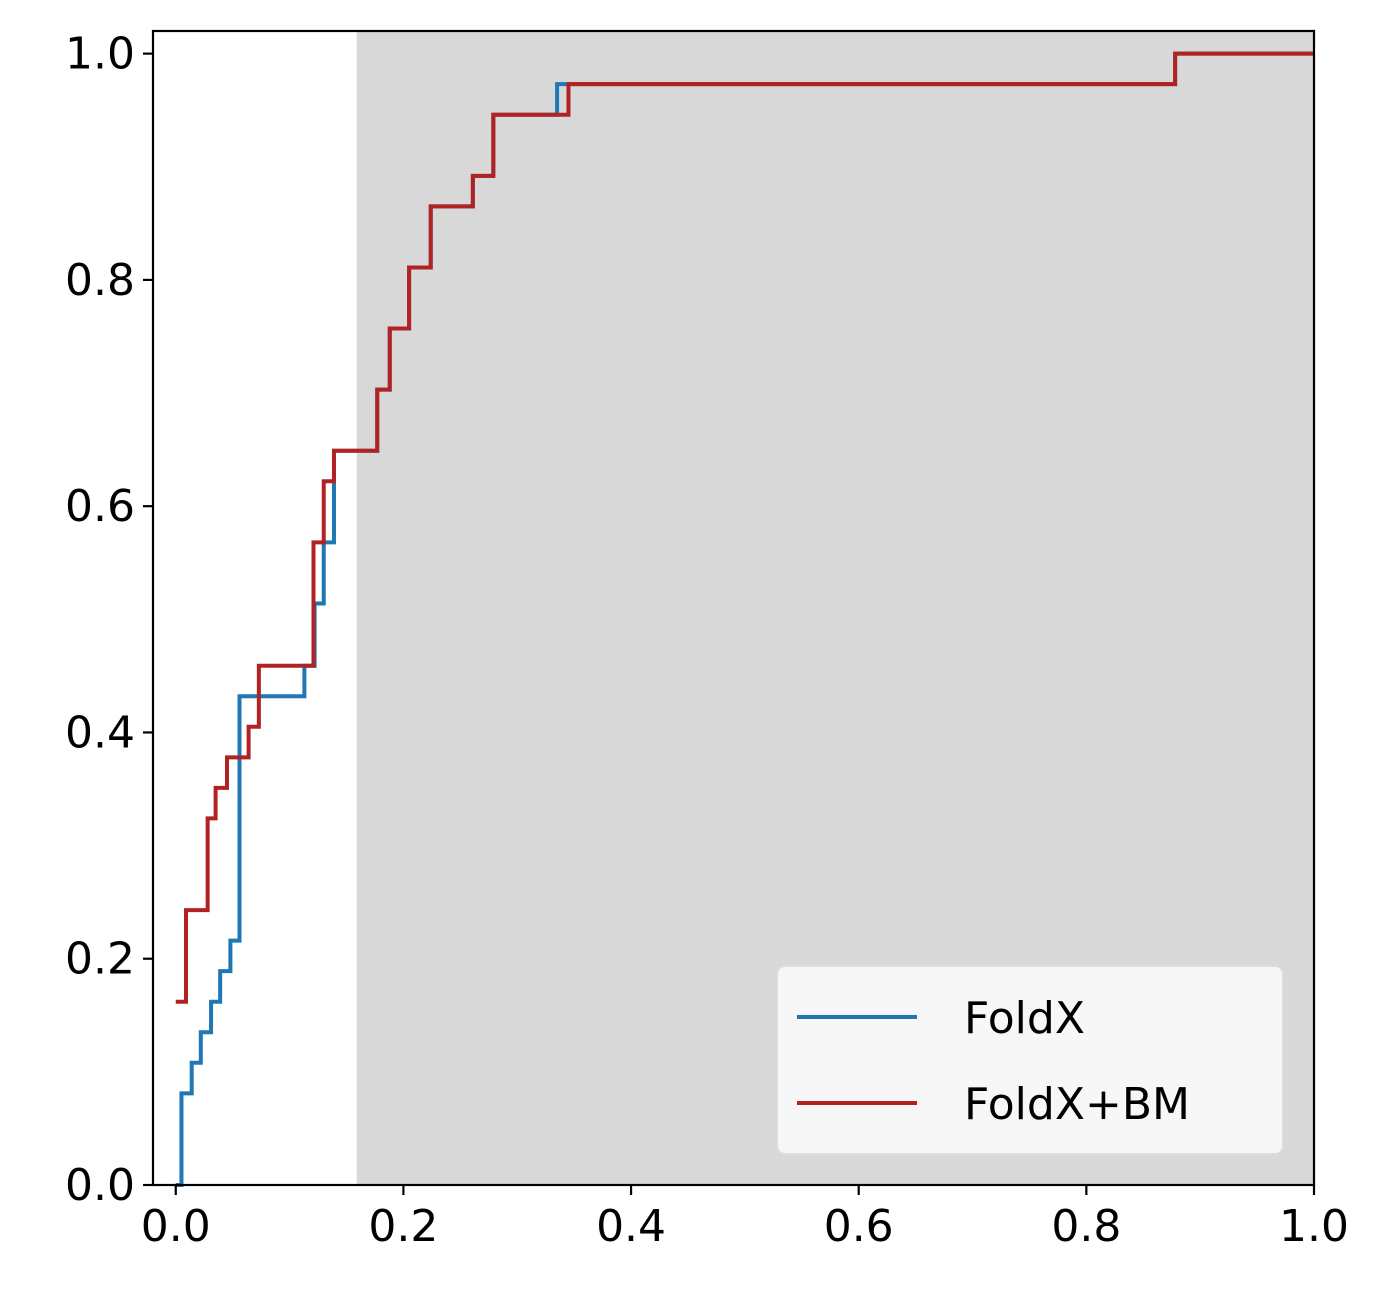 The width and height of the screenshot is (1390, 1301). What do you see at coordinates (100, 280) in the screenshot?
I see `y-tick-label-4: 0.8` at bounding box center [100, 280].